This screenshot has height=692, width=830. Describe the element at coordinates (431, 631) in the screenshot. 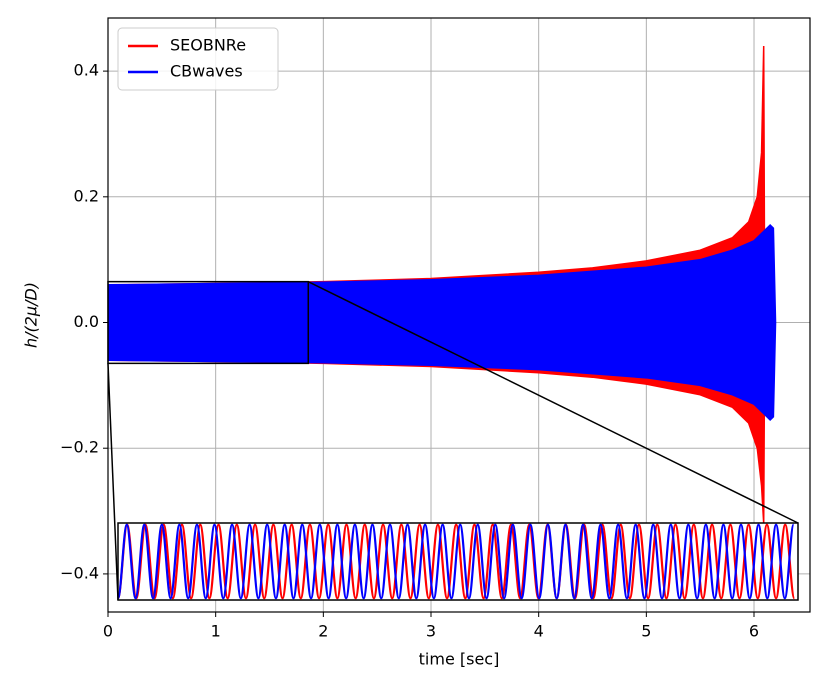

I see `x-tick-label: 3` at that location.